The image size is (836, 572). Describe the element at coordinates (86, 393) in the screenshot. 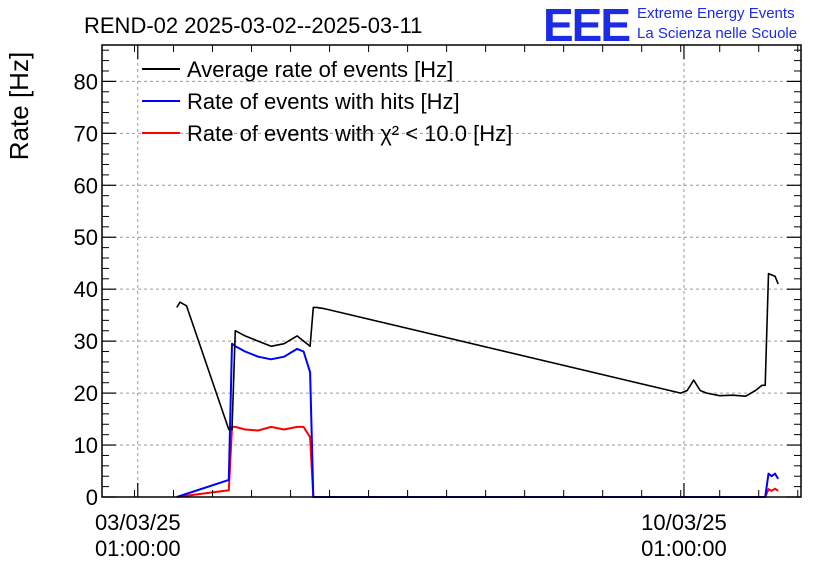

I see `y-tick-label: 20` at that location.